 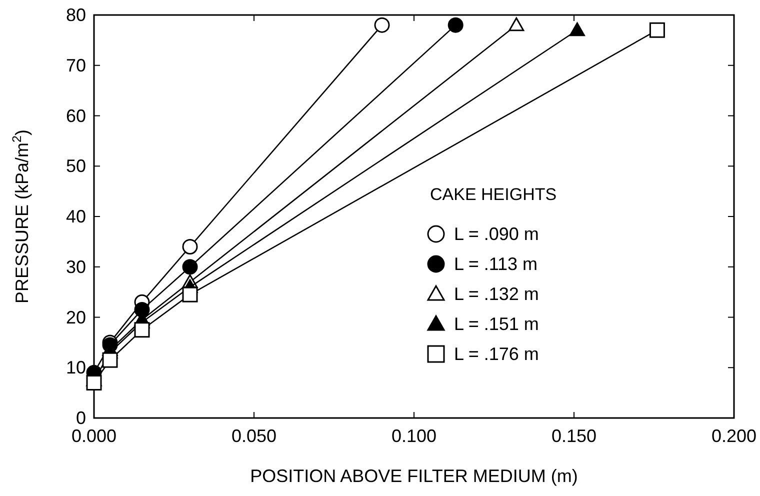 What do you see at coordinates (76, 216) in the screenshot?
I see `y-tick-label: 40` at bounding box center [76, 216].